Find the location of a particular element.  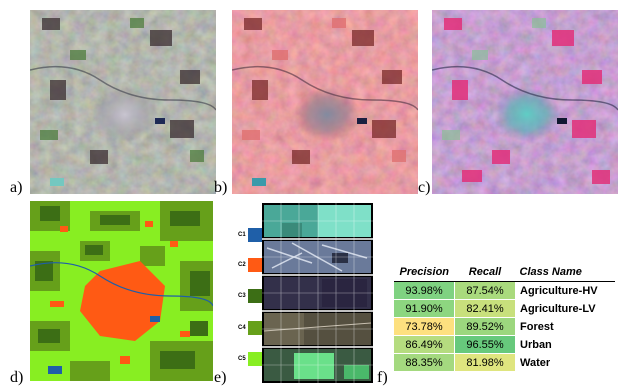

table-row: 91.90% 82.41% Agriculture-LV is located at coordinates (504, 308).